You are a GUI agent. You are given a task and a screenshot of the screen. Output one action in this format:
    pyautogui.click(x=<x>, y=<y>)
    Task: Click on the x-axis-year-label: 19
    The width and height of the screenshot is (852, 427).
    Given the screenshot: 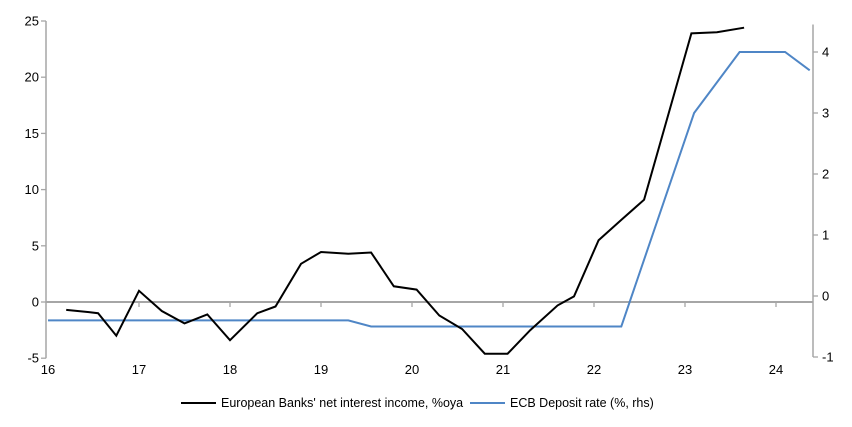 What is the action you would take?
    pyautogui.click(x=321, y=369)
    